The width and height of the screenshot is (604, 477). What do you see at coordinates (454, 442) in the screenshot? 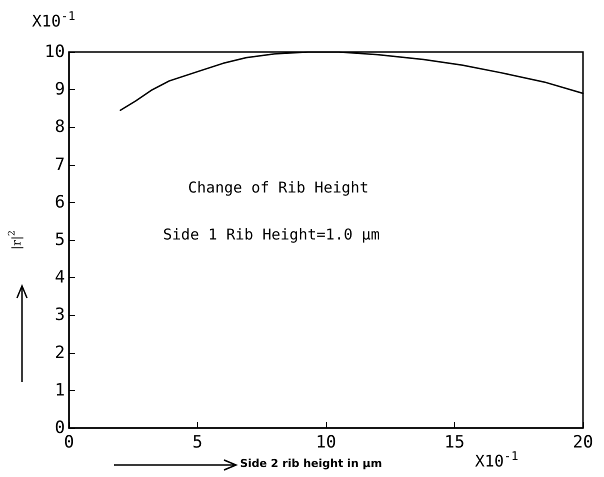
I see `x-tick-label: 15` at bounding box center [454, 442].